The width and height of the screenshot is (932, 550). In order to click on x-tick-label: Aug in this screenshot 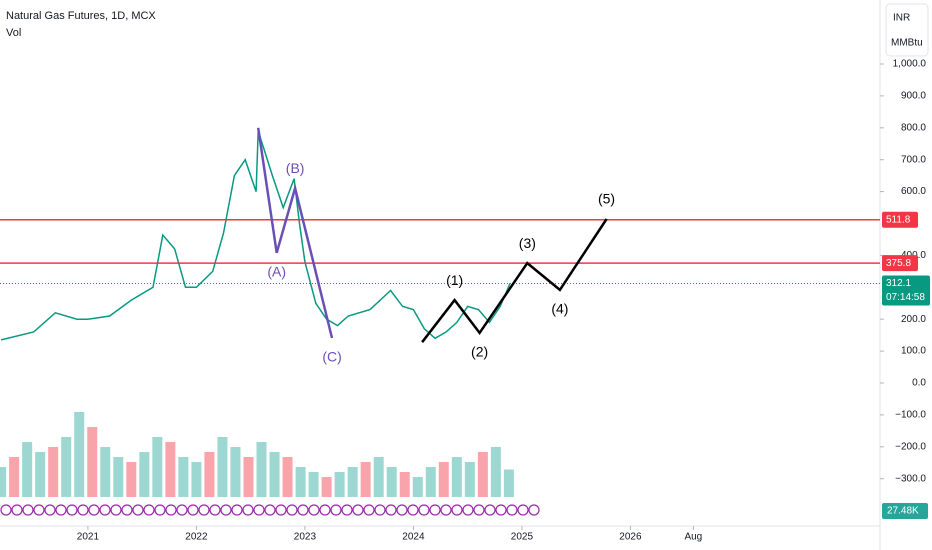, I will do `click(693, 537)`.